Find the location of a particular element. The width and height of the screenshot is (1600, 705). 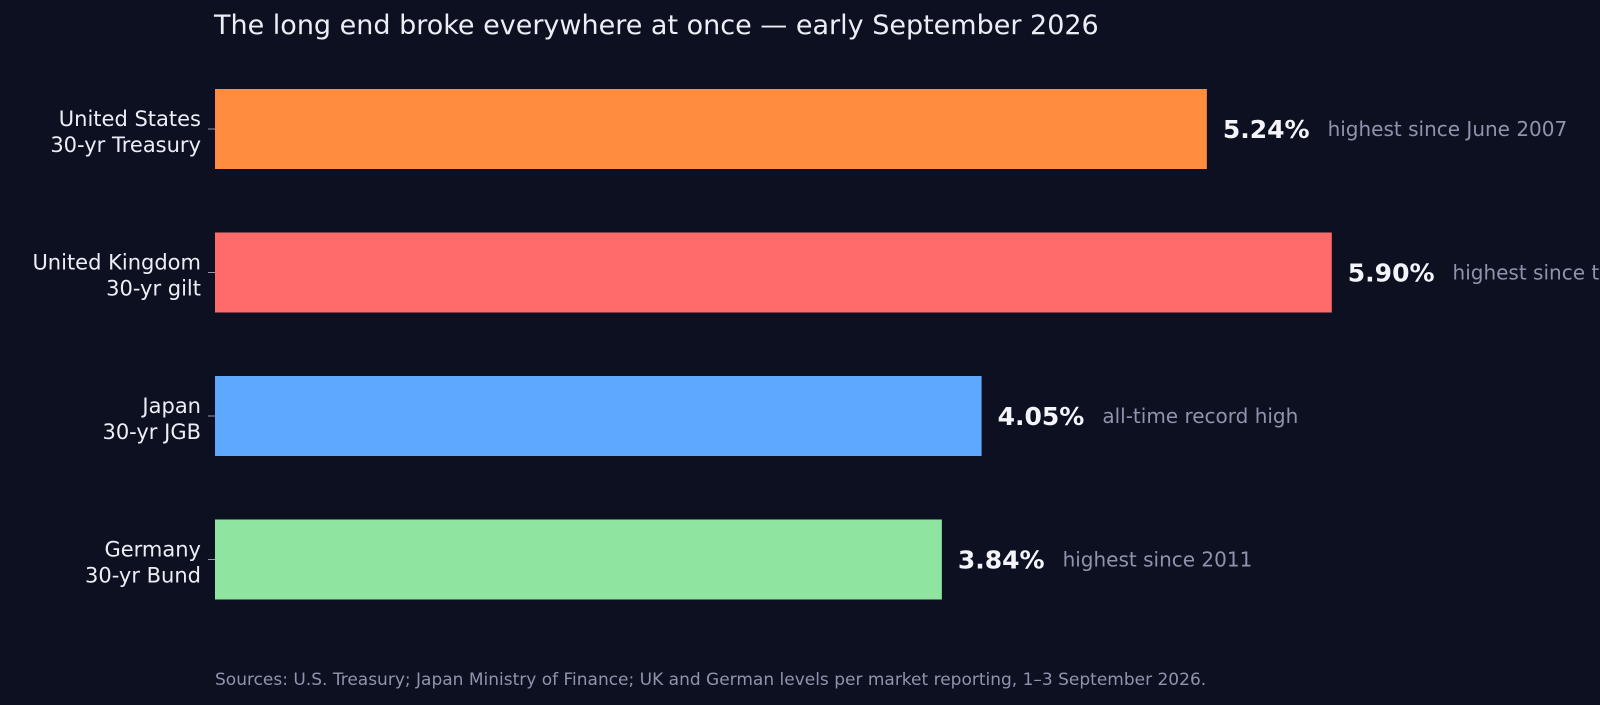

category-label-2: Japan 30-yr JGB is located at coordinates (151, 419).